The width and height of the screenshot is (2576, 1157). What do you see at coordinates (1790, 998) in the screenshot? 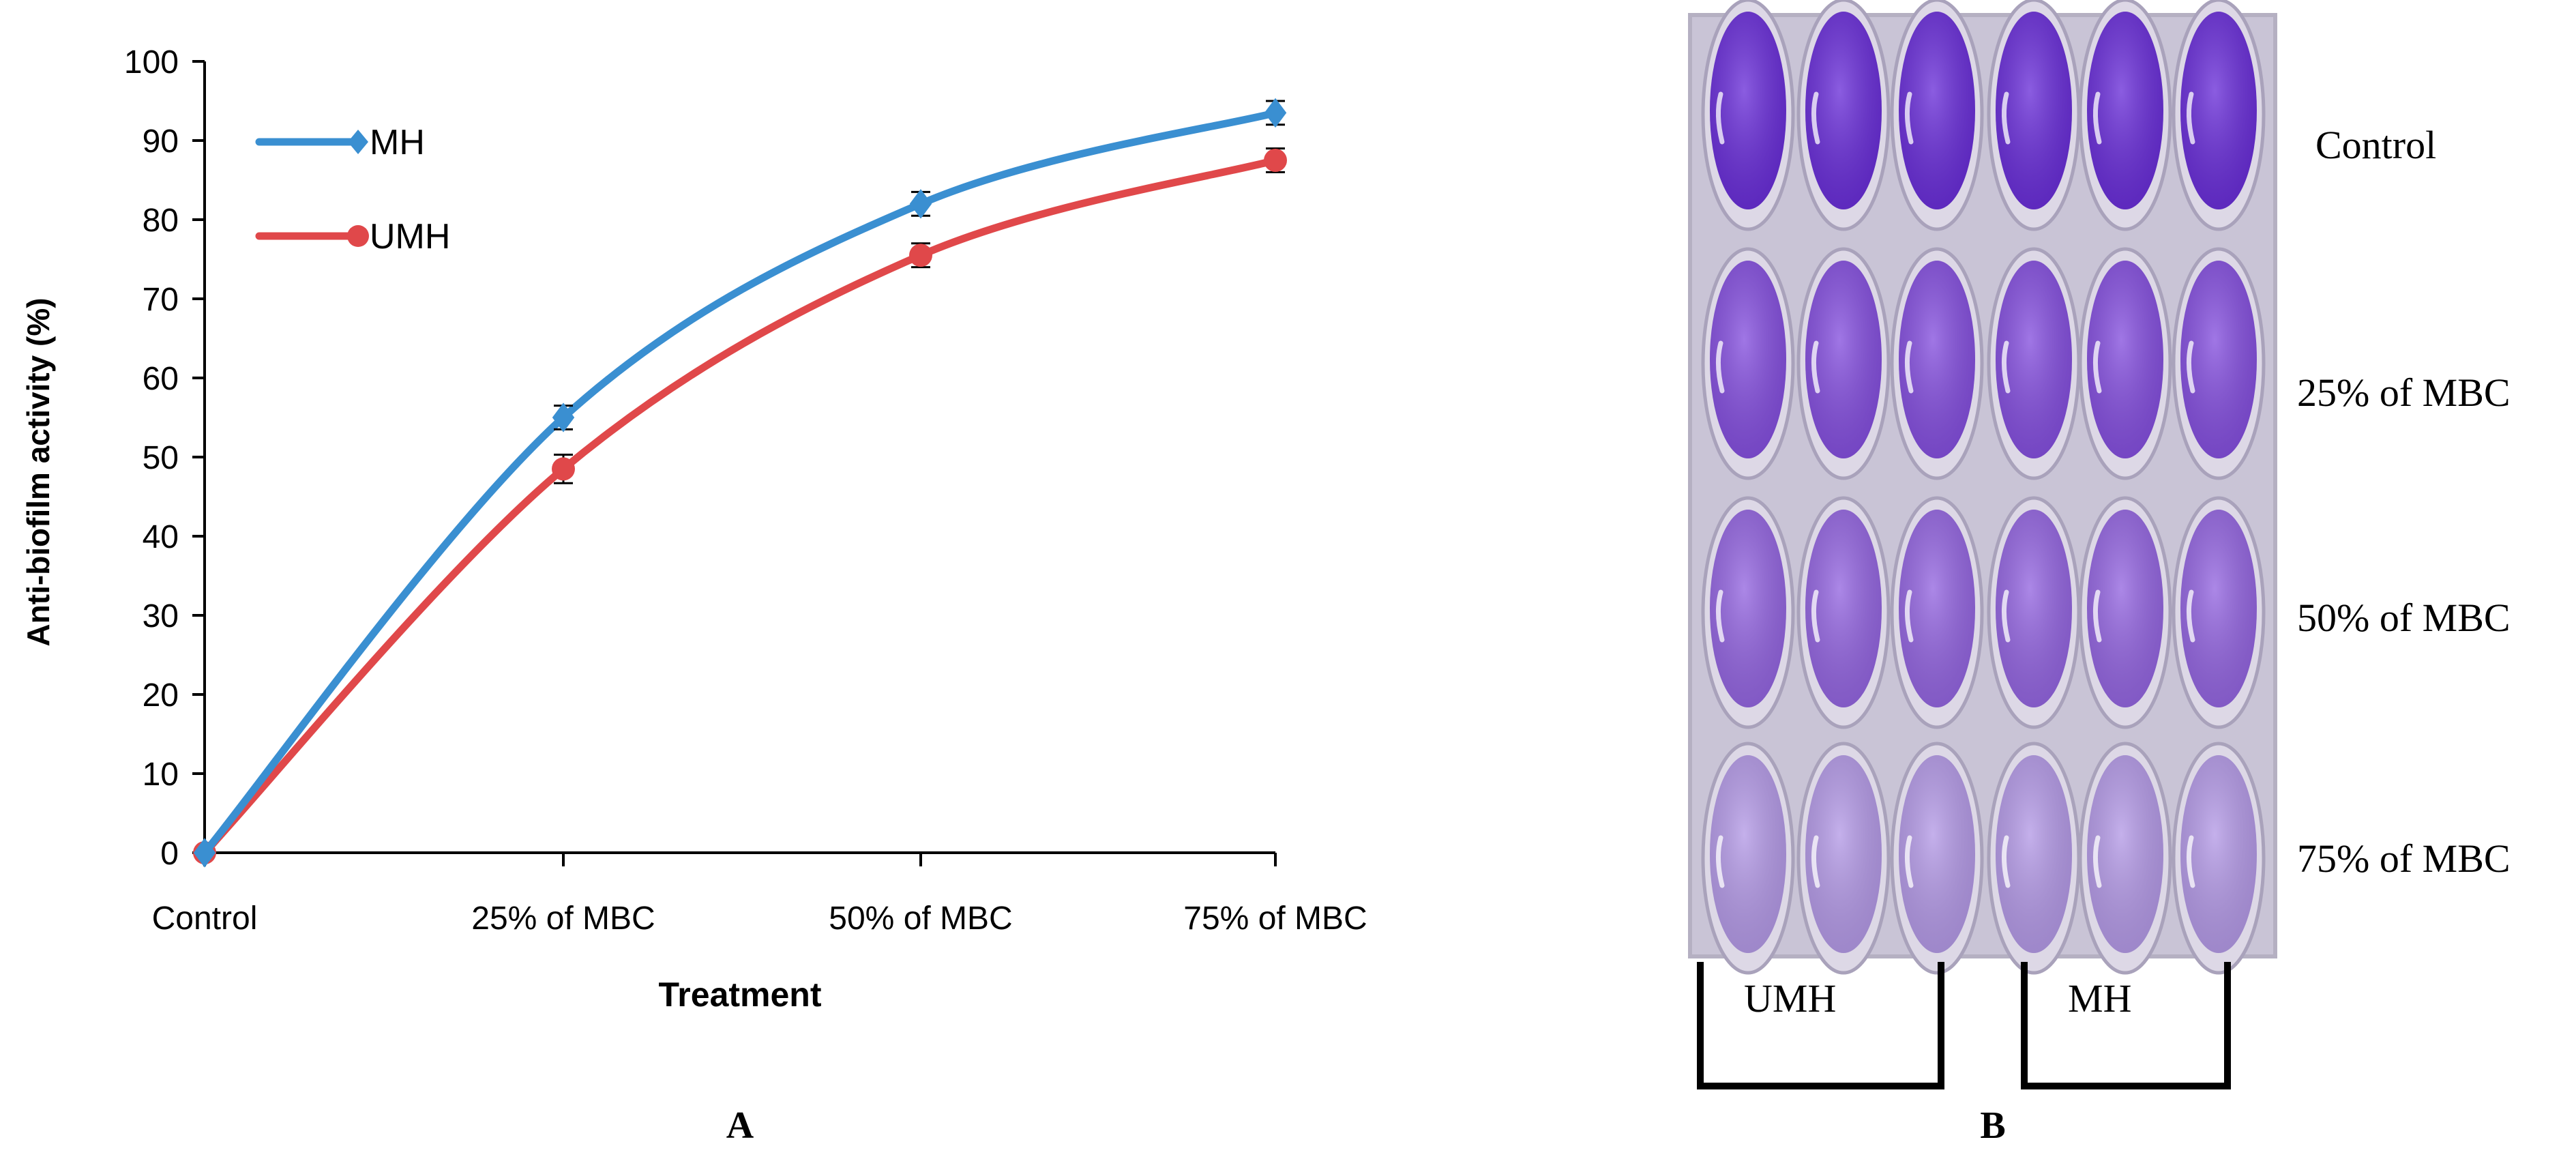
I see `bracket-umh-label: UMH` at bounding box center [1790, 998].